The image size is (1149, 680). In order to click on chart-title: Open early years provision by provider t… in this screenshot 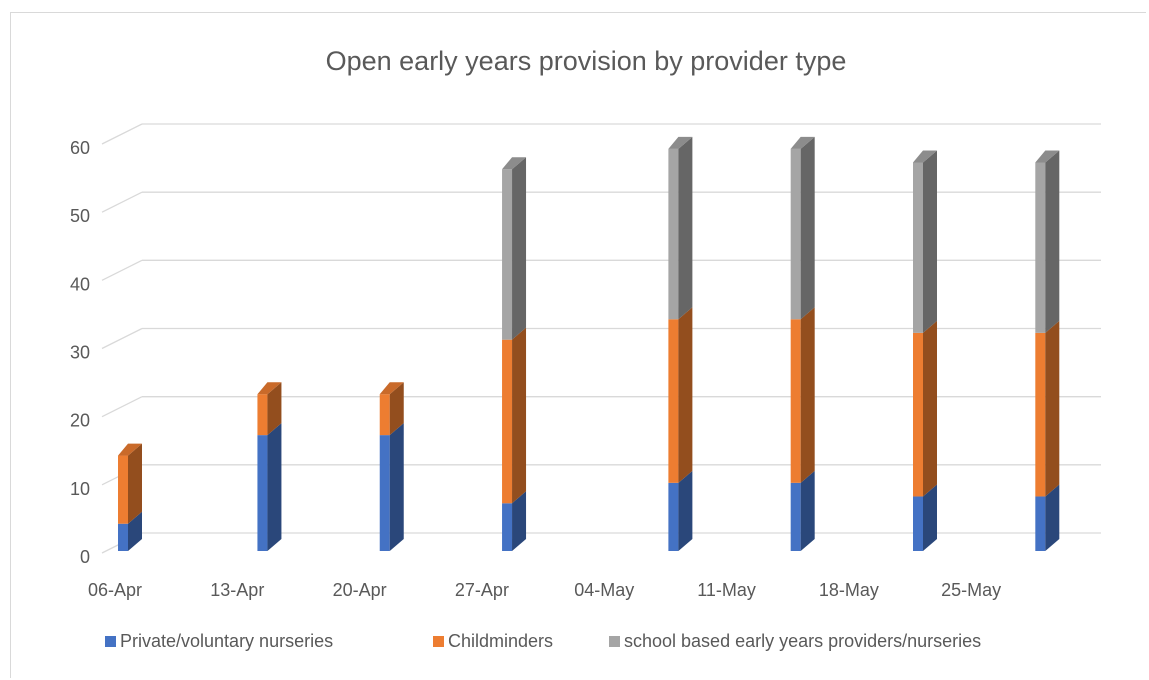, I will do `click(586, 61)`.